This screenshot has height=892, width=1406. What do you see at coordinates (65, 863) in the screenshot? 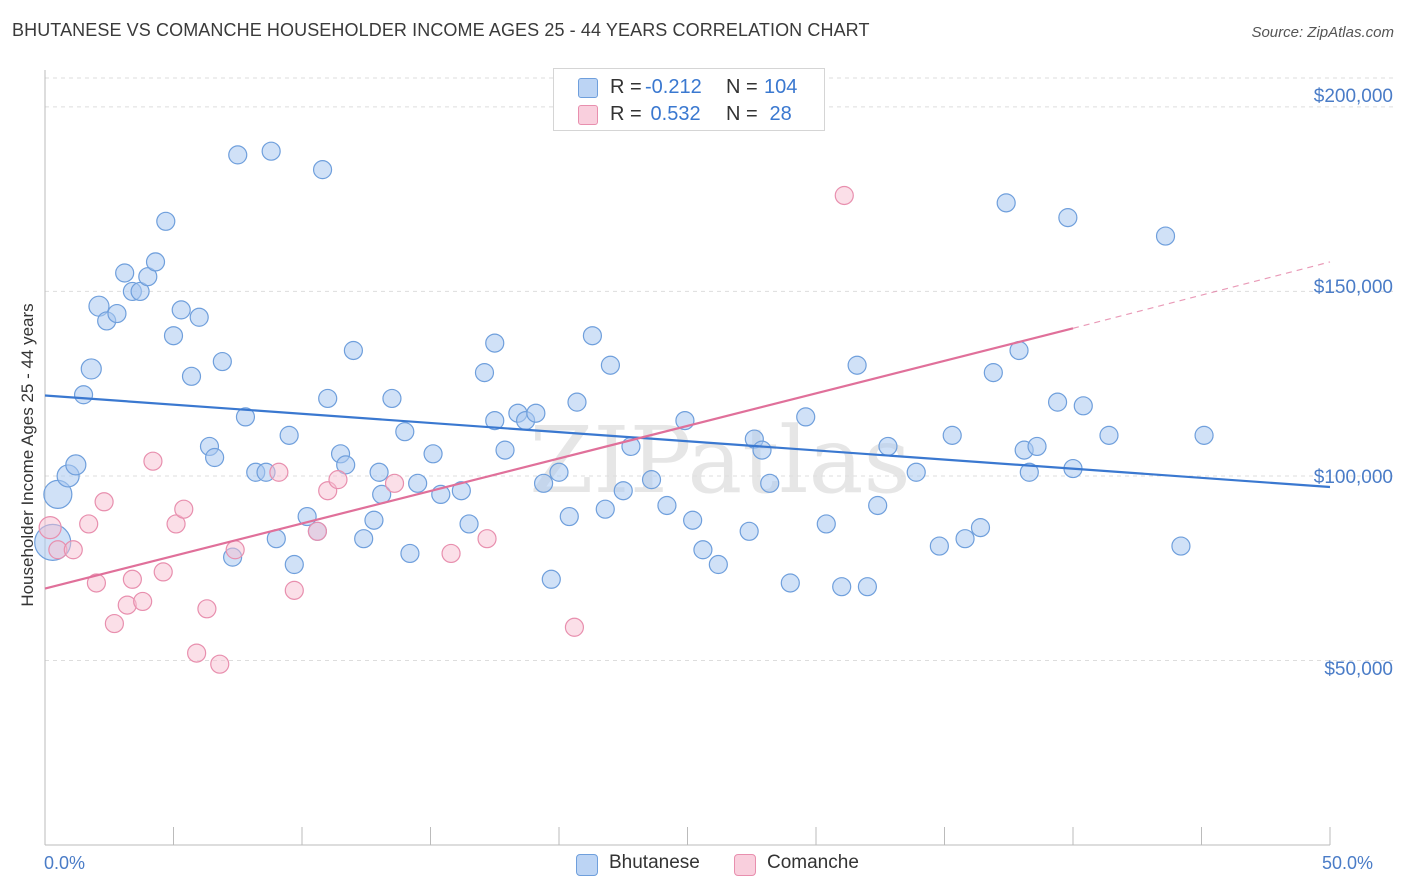
I see `x-tick-label-min: 0.0%` at bounding box center [65, 863].